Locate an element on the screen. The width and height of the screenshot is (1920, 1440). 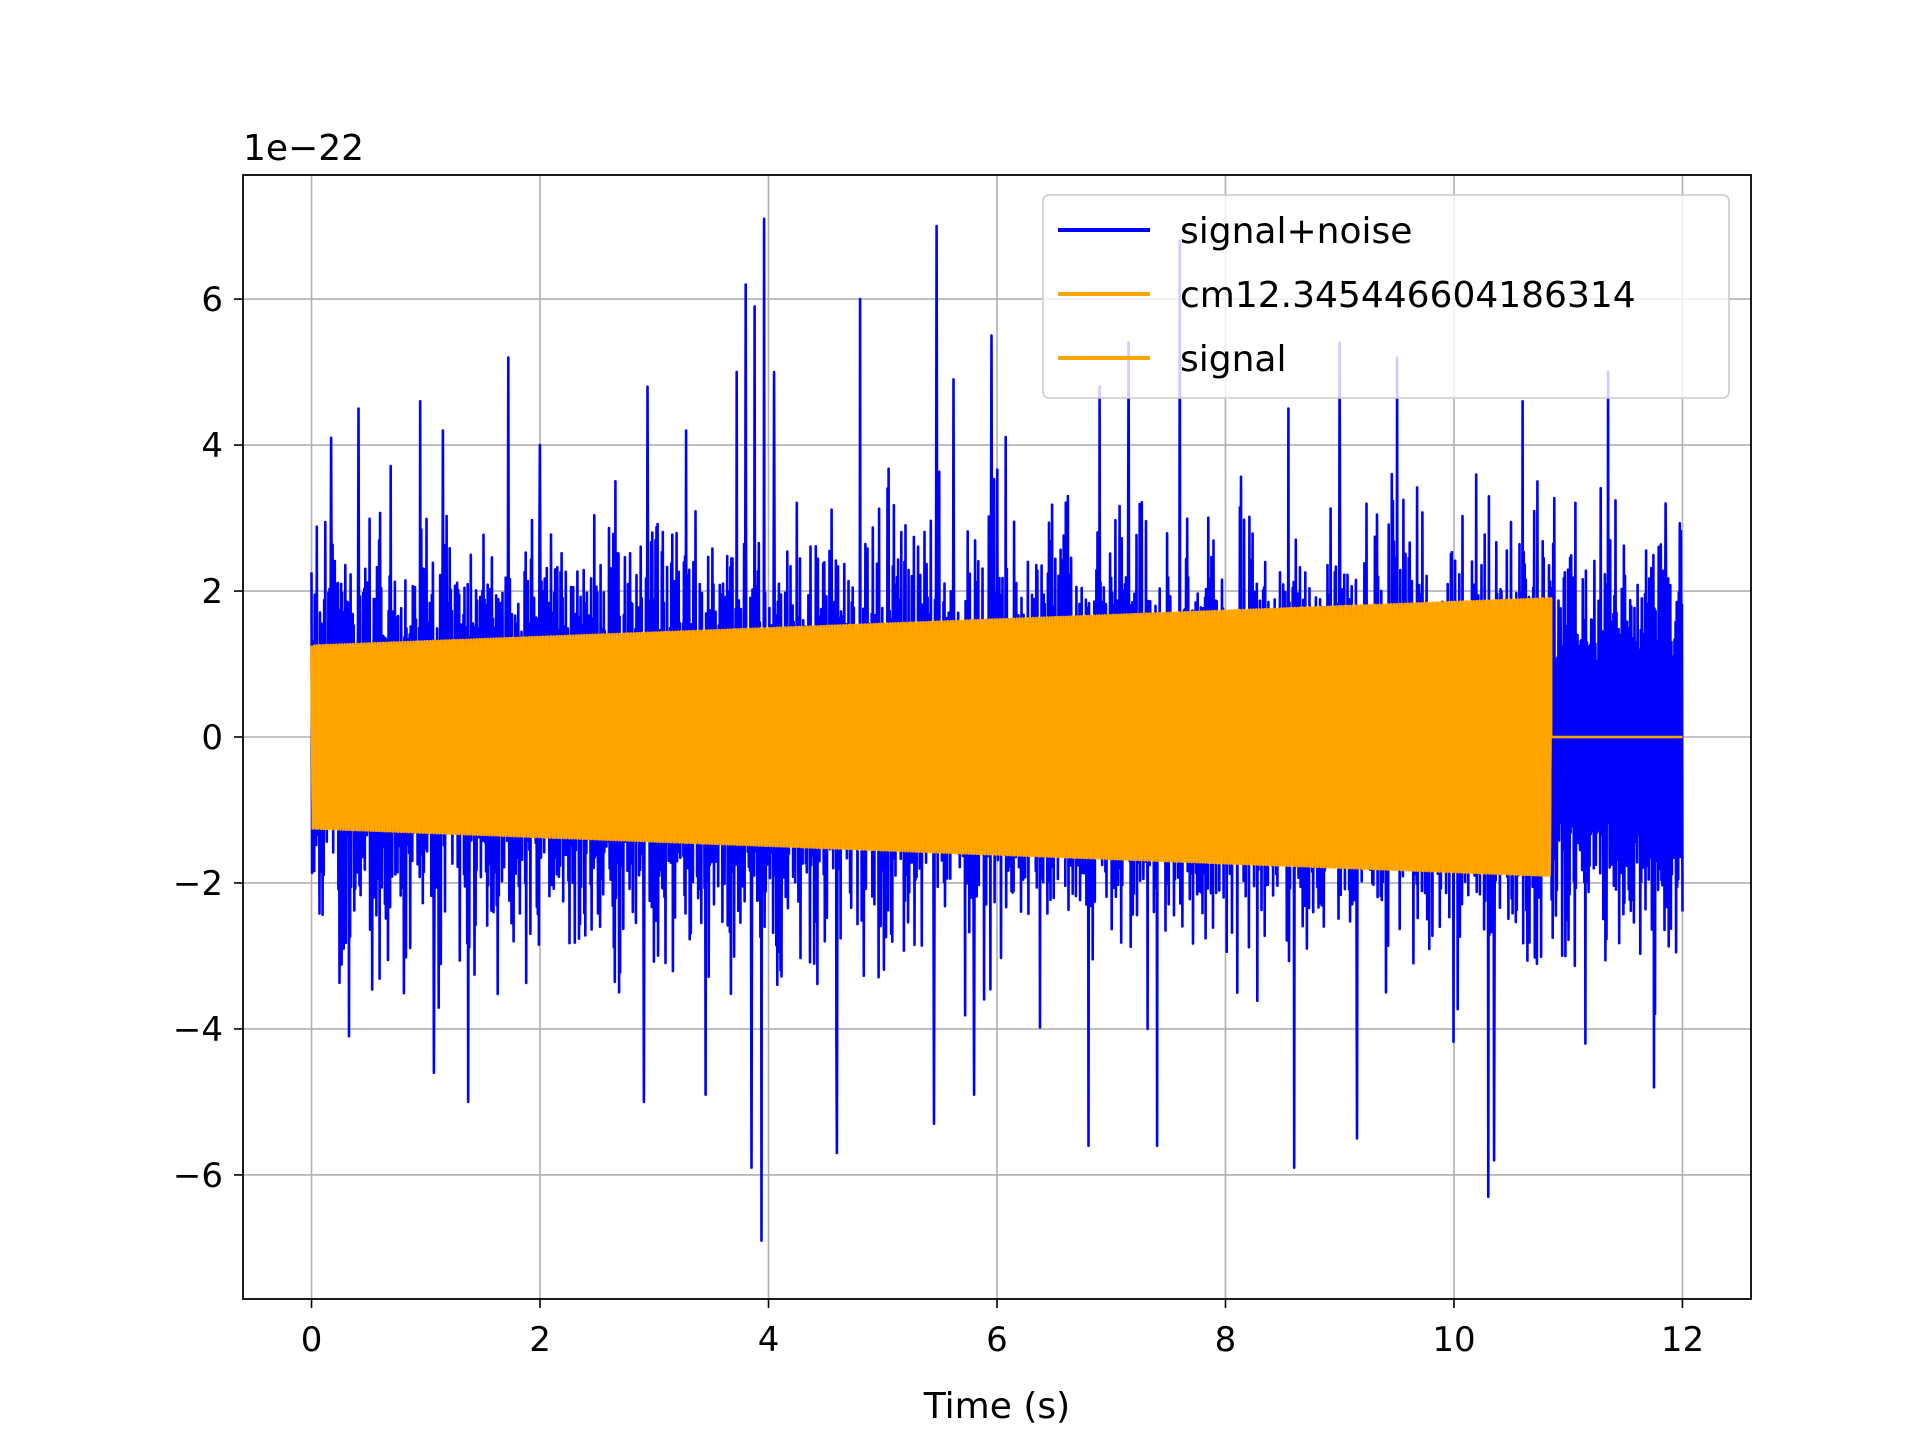
legend-box is located at coordinates (1386, 296).